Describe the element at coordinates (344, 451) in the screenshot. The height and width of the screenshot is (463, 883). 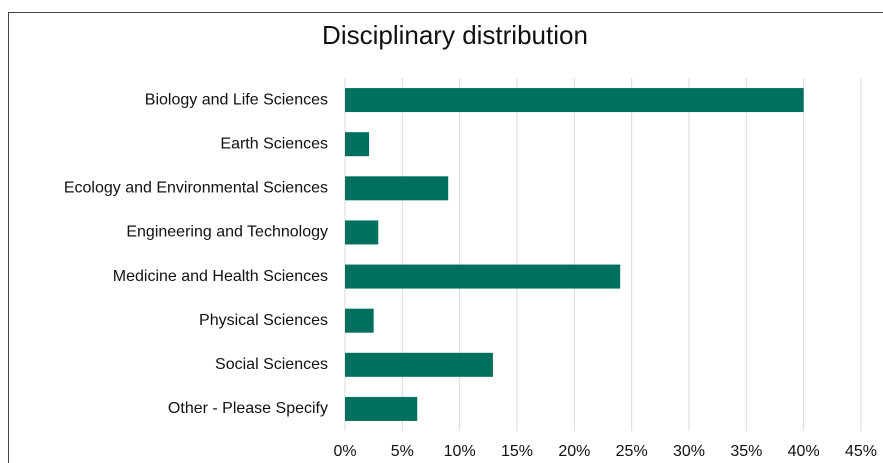
I see `x-tick-label: 0%` at that location.